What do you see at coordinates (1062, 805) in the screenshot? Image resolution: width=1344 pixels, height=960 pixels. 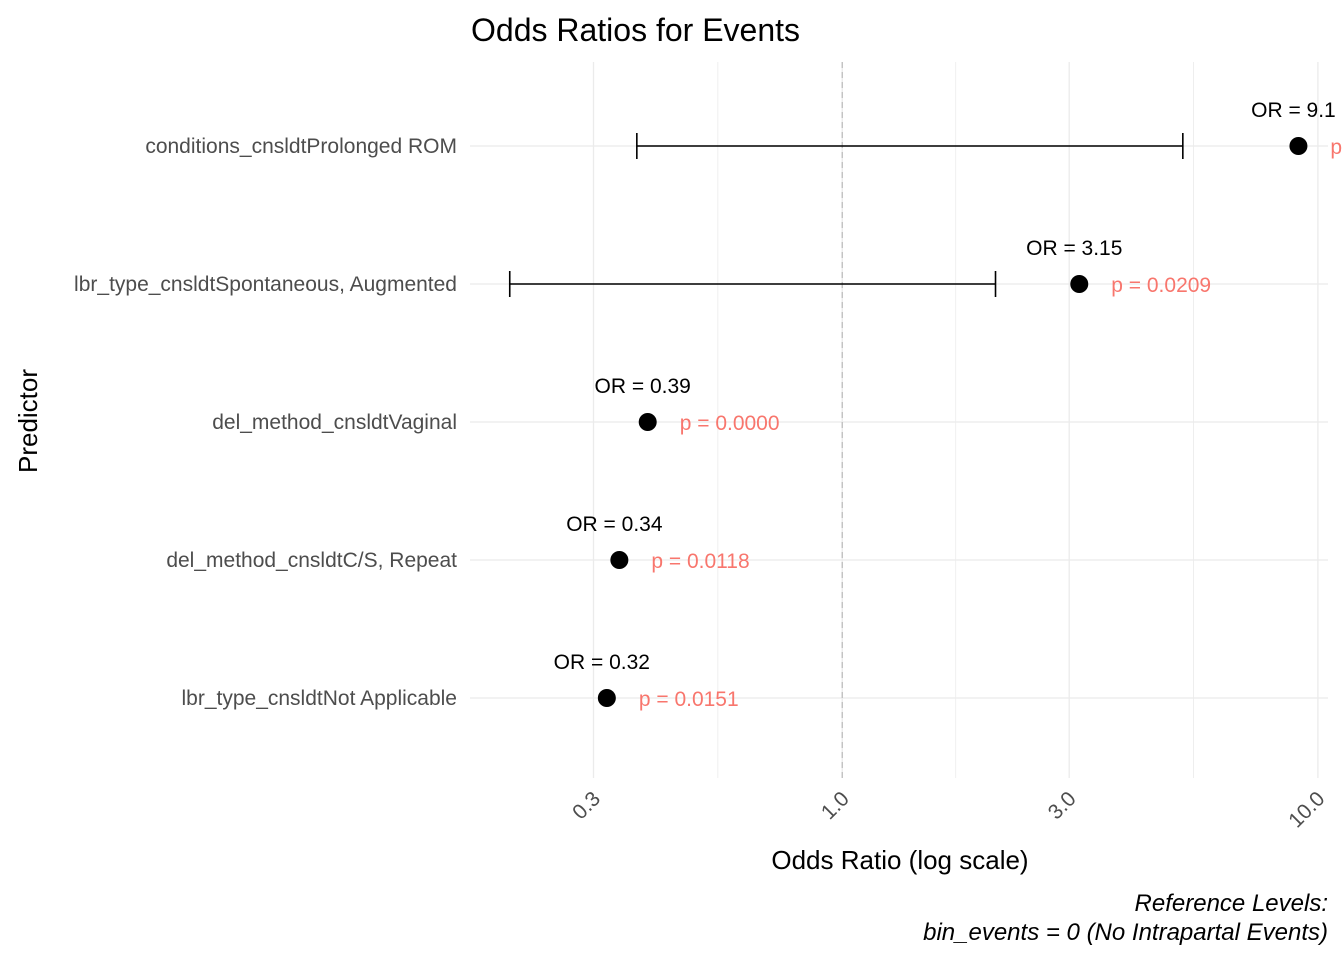 I see `x-tick-label: 3.0` at bounding box center [1062, 805].